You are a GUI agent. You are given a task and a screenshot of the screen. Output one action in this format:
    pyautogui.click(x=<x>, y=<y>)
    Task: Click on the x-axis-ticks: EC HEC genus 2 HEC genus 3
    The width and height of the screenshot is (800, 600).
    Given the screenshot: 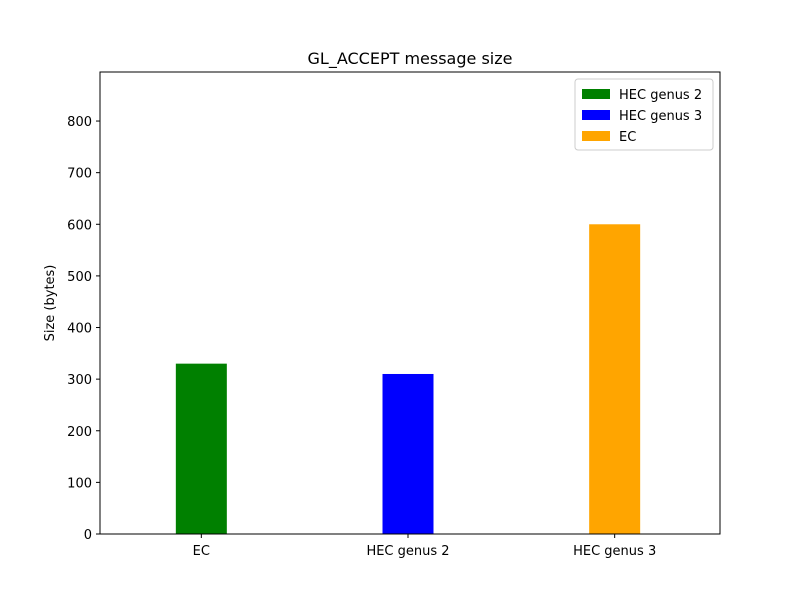 What is the action you would take?
    pyautogui.click(x=424, y=546)
    